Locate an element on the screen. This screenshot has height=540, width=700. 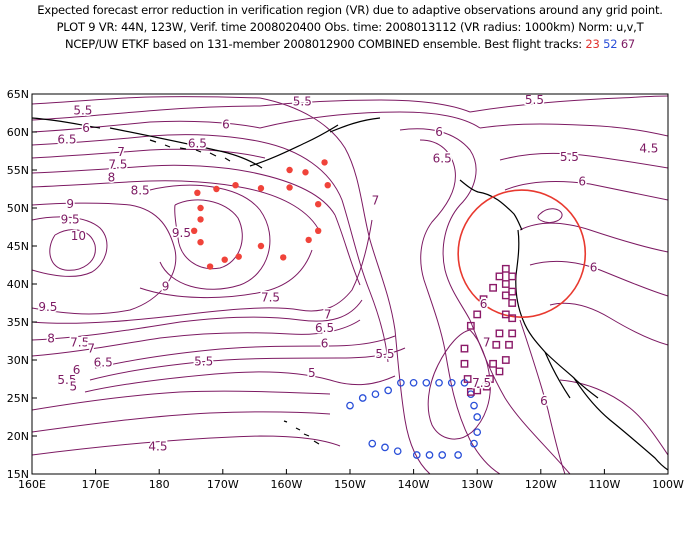
hawaii is located at coordinates (301, 432).